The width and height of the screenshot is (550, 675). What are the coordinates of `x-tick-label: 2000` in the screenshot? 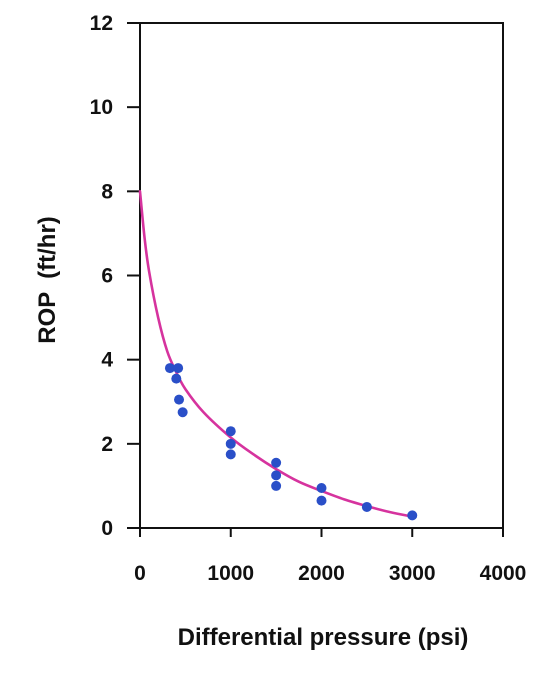 It's located at (321, 573).